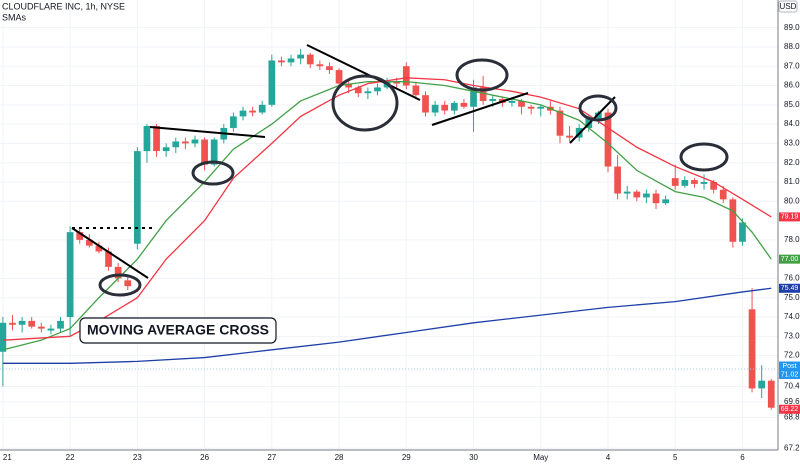 Image resolution: width=800 pixels, height=464 pixels. What do you see at coordinates (792, 162) in the screenshot?
I see `y-tick-label: 82.00` at bounding box center [792, 162].